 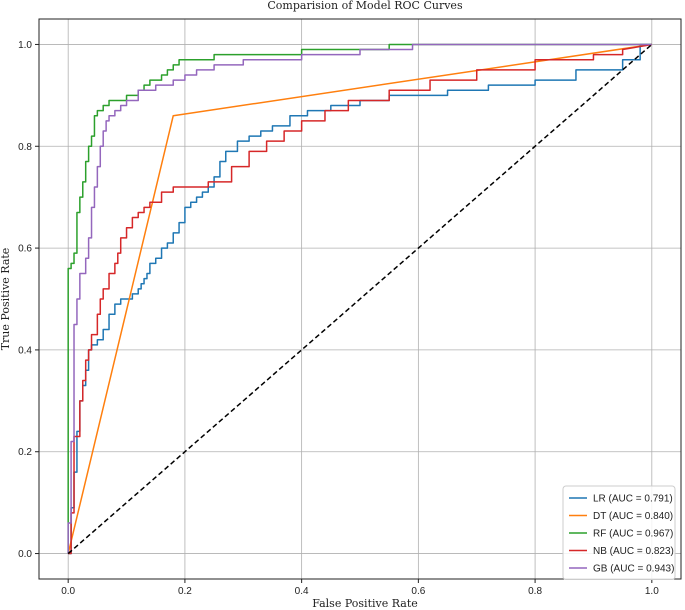 What do you see at coordinates (25, 249) in the screenshot?
I see `y-tick-label: 0.6` at bounding box center [25, 249].